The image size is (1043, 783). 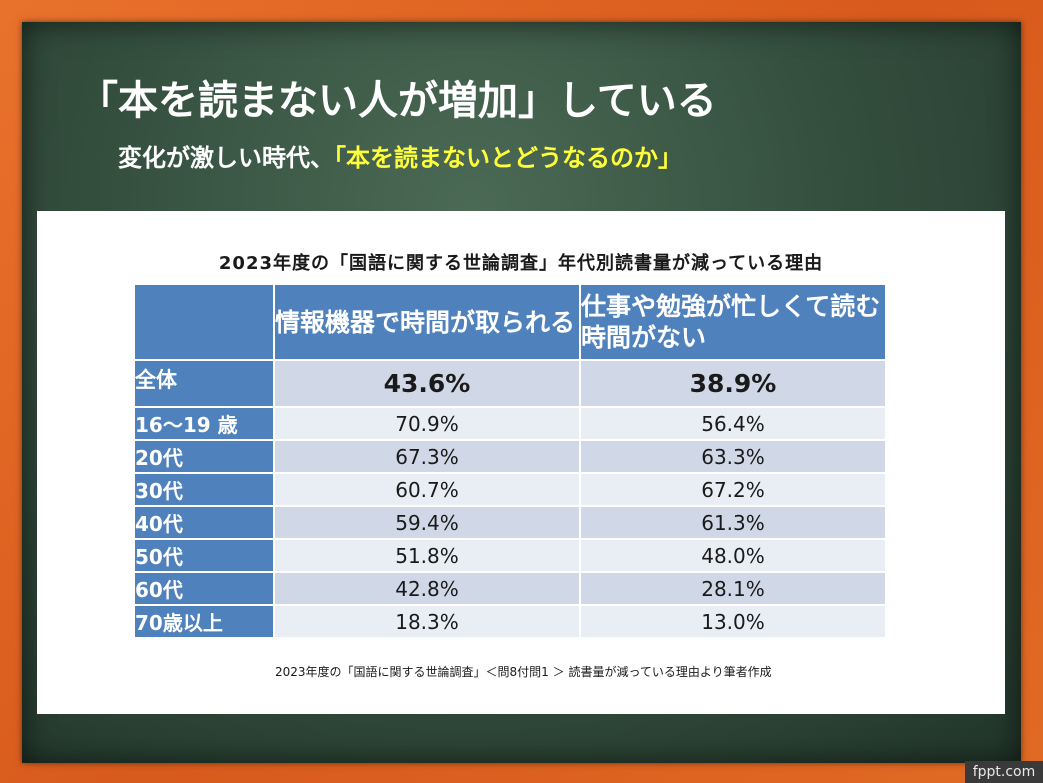 What do you see at coordinates (204, 588) in the screenshot?
I see `row-label: 60代` at bounding box center [204, 588].